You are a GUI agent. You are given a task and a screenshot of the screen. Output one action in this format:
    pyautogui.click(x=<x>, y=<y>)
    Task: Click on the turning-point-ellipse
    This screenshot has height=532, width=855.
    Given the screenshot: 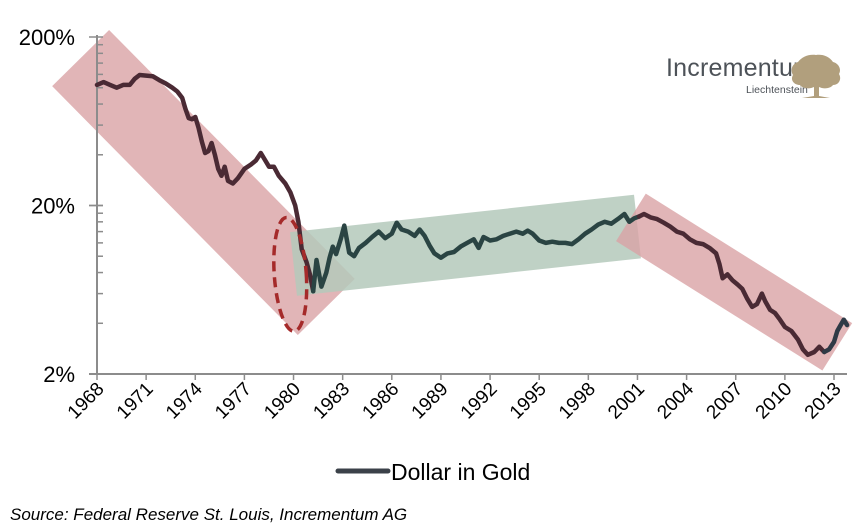 What is the action you would take?
    pyautogui.click(x=290, y=274)
    